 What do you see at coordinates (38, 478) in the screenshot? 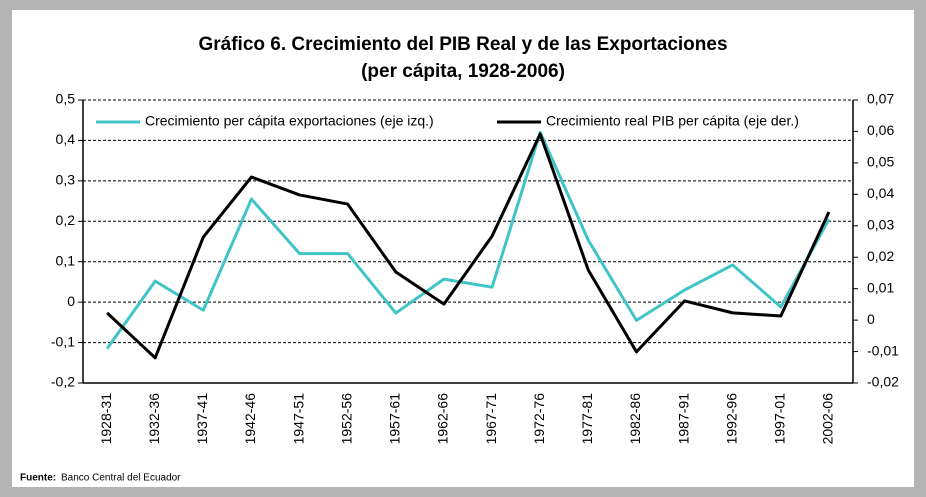
I see `source-label: Fuente:` at bounding box center [38, 478].